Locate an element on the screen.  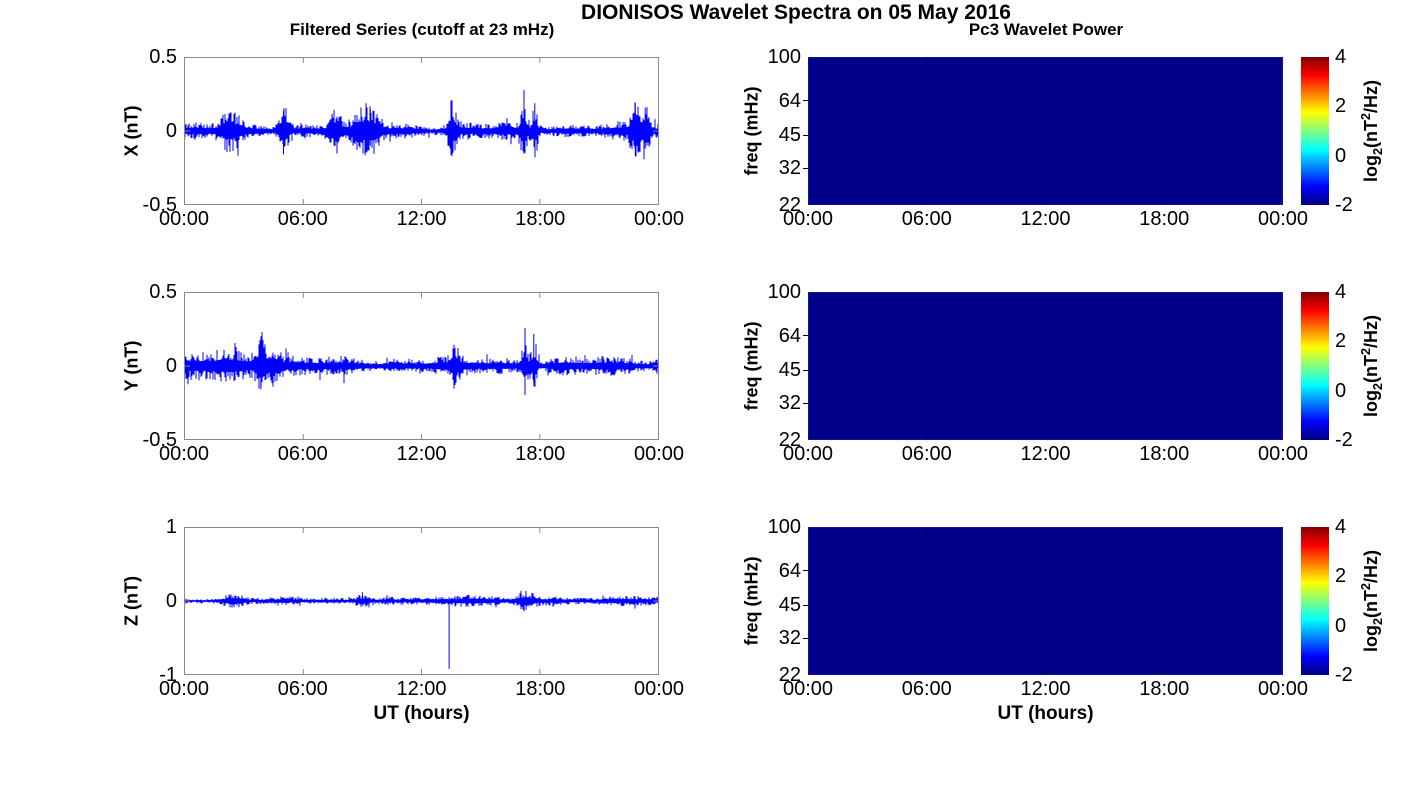
y-axis-label: Z (nT) is located at coordinates (131, 601).